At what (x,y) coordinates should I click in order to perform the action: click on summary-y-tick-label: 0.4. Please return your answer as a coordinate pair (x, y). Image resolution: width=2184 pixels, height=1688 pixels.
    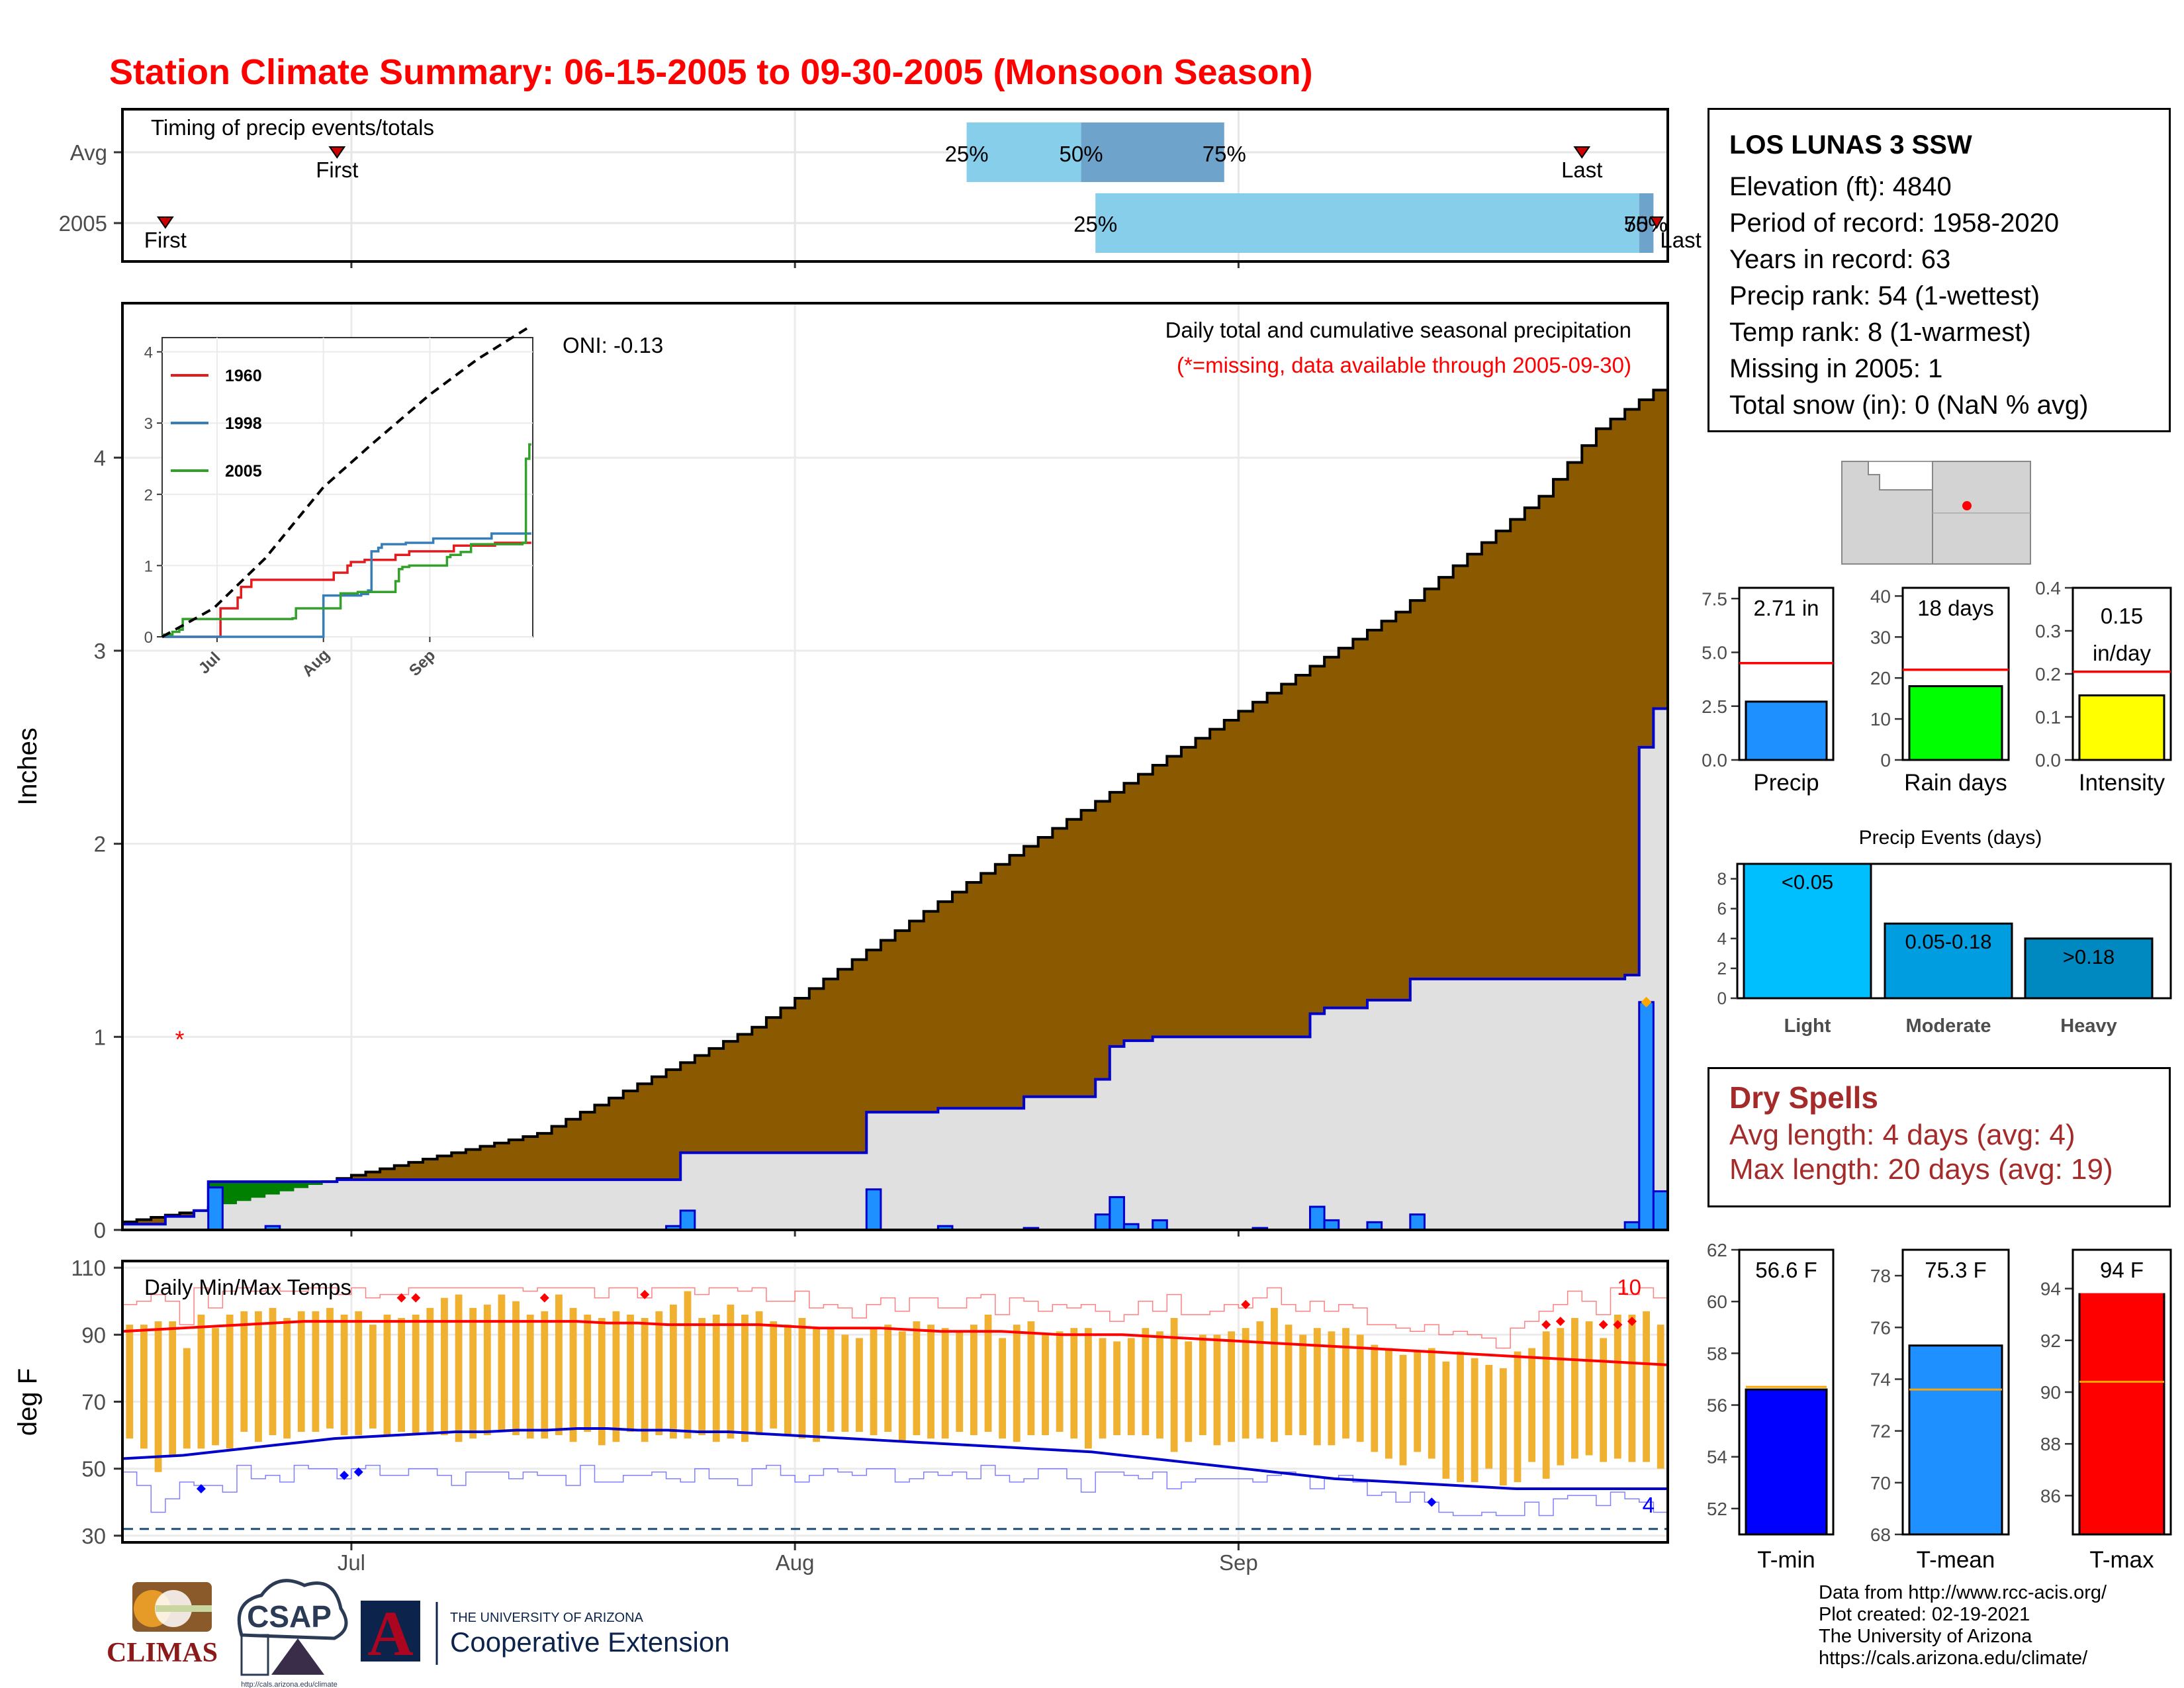
    Looking at the image, I should click on (2048, 588).